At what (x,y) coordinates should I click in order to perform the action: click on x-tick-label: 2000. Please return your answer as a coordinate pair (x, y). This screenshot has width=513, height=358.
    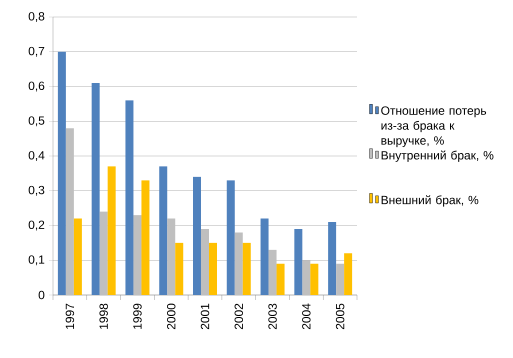
    Looking at the image, I should click on (171, 317).